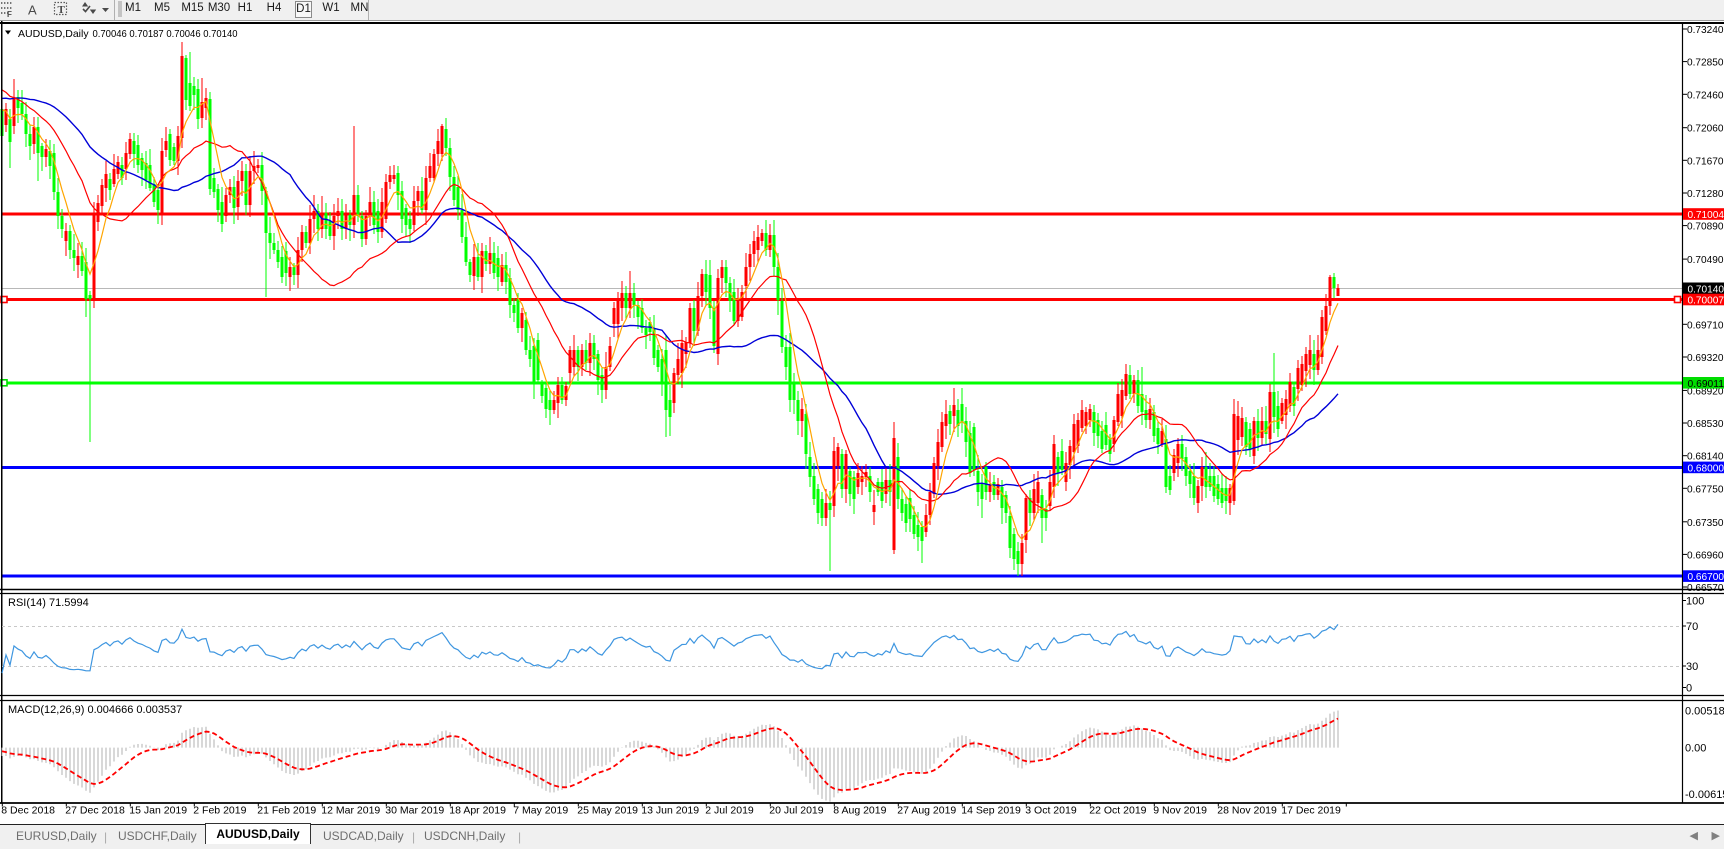  I want to click on svg-text: 0.71004, so click(1706, 215).